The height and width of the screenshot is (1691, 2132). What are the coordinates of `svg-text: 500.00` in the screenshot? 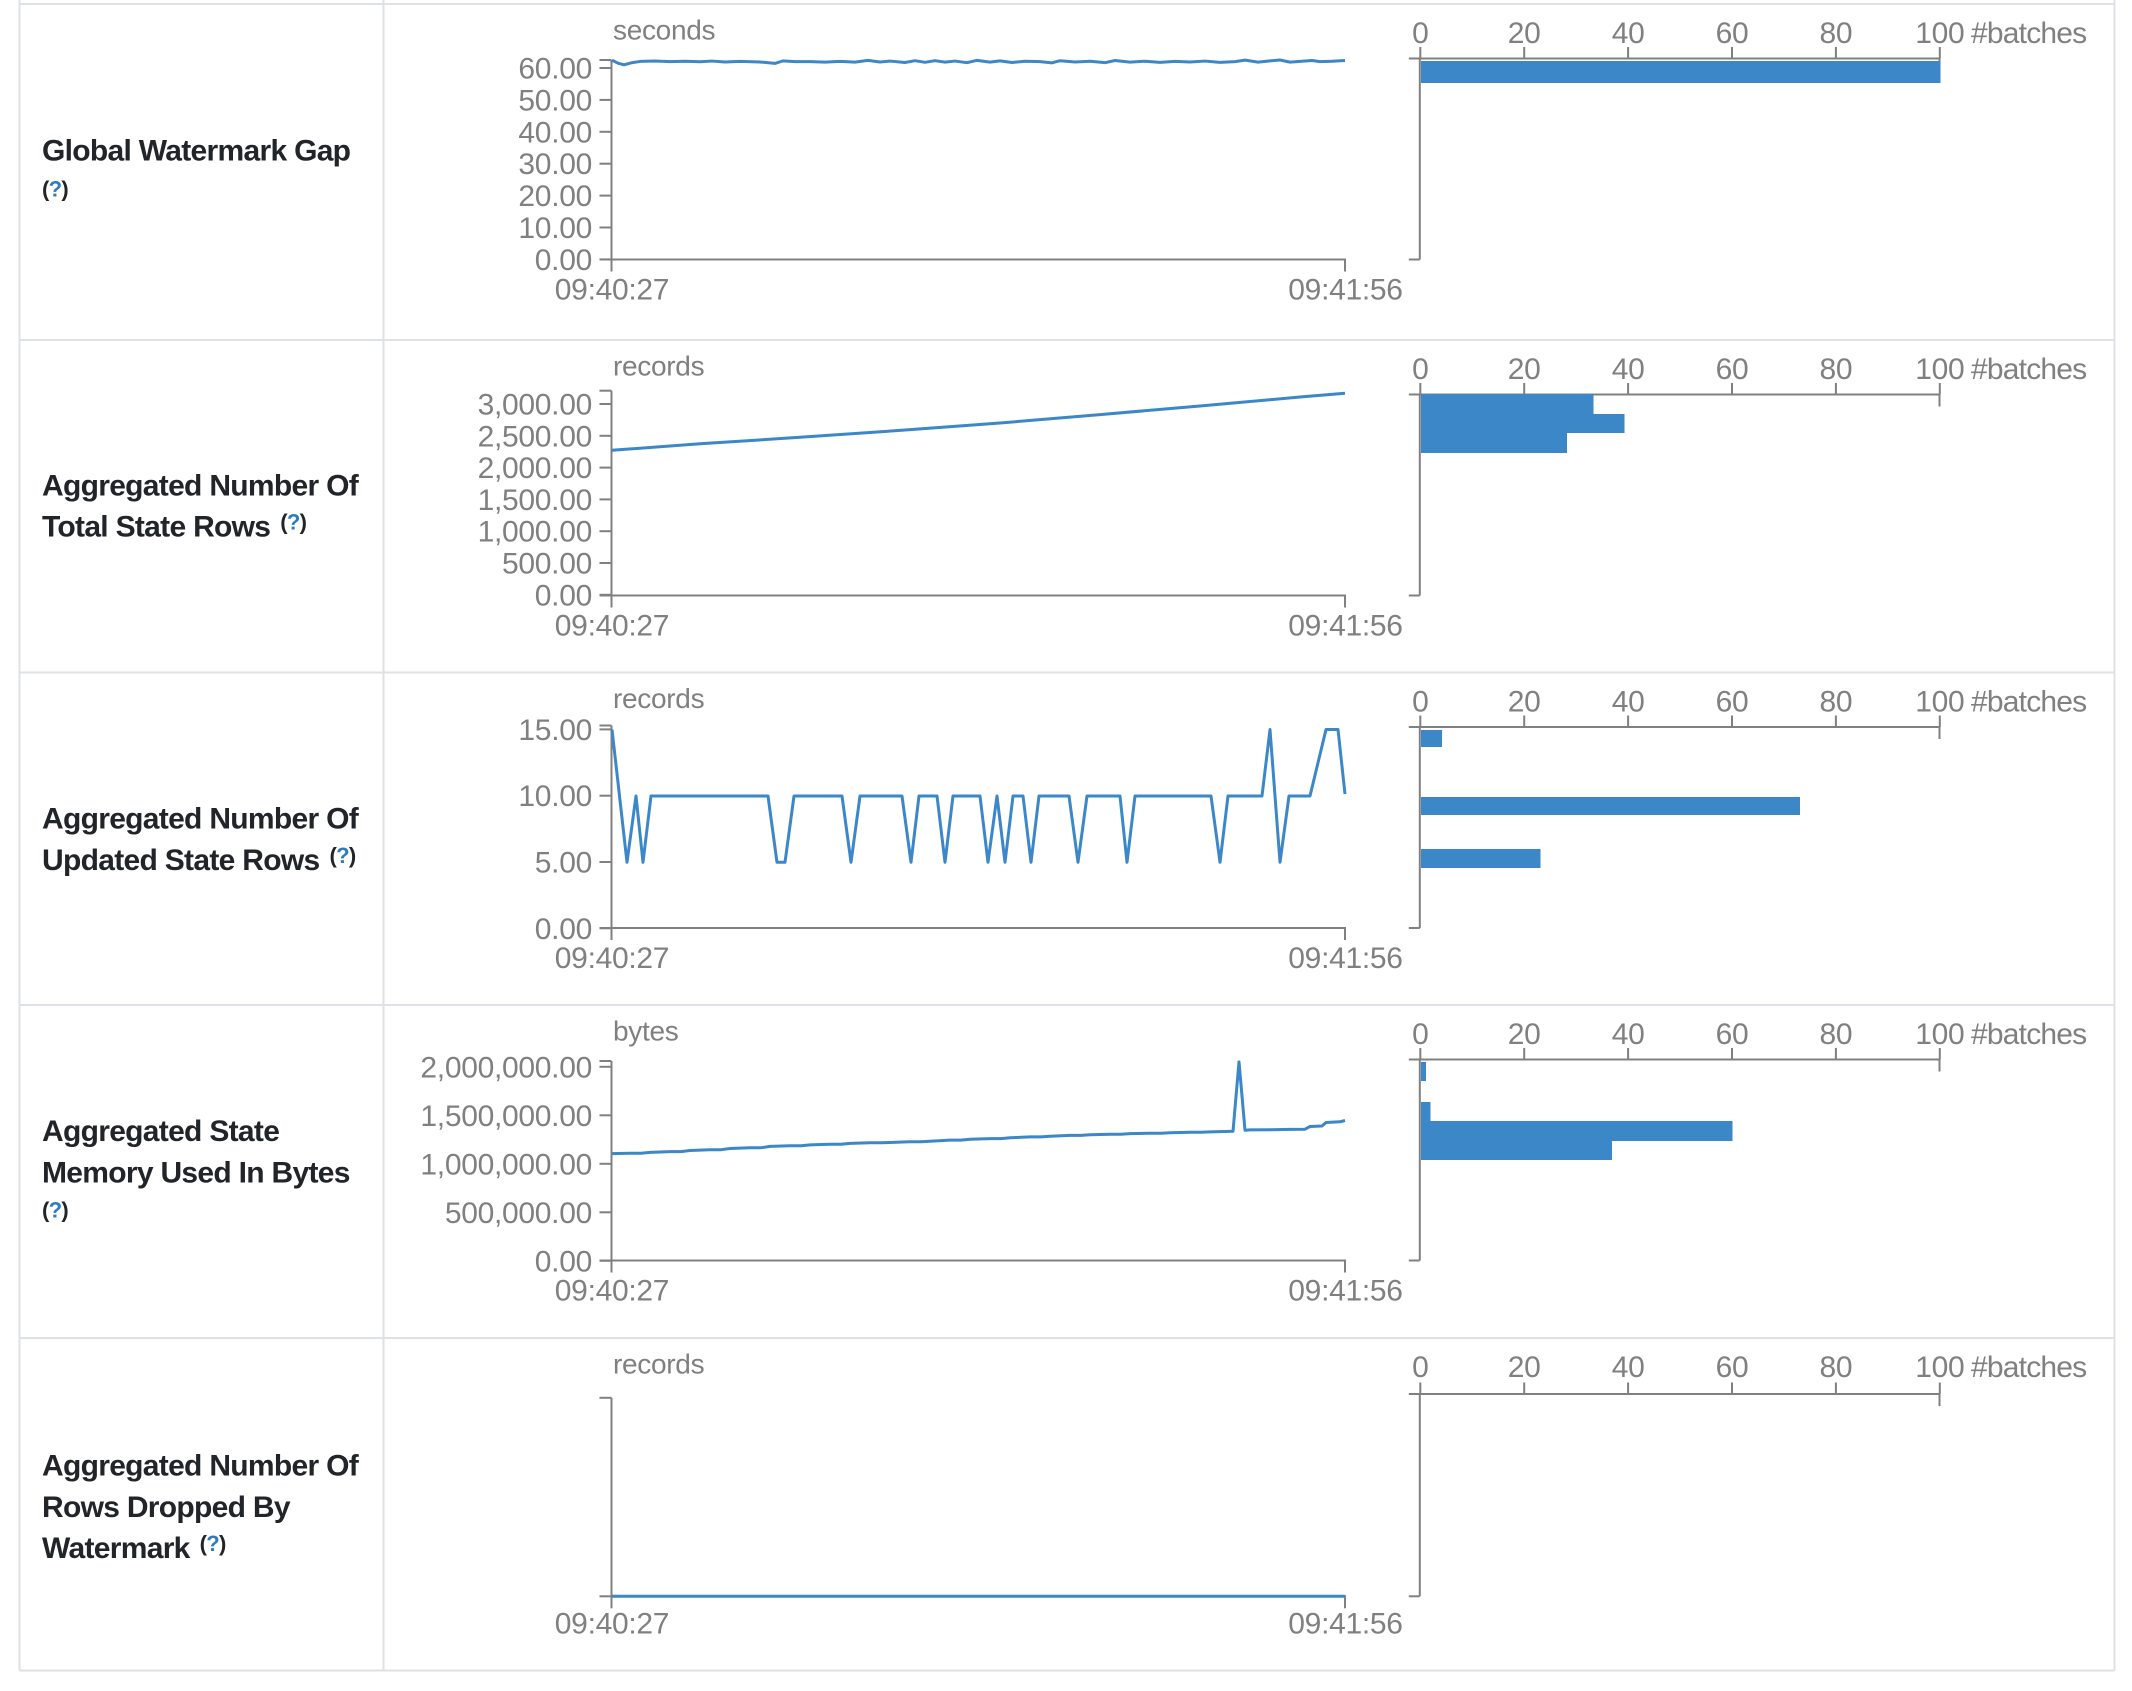 It's located at (547, 564).